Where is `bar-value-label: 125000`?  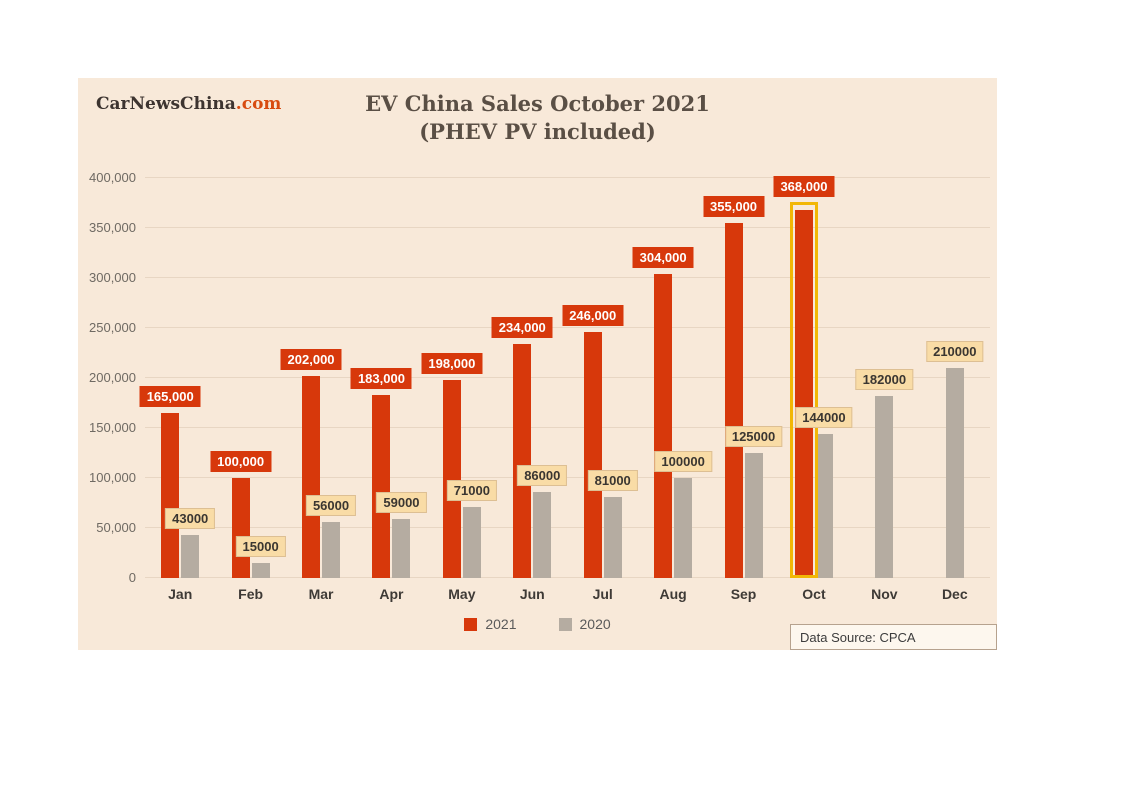
bar-value-label: 125000 is located at coordinates (753, 436).